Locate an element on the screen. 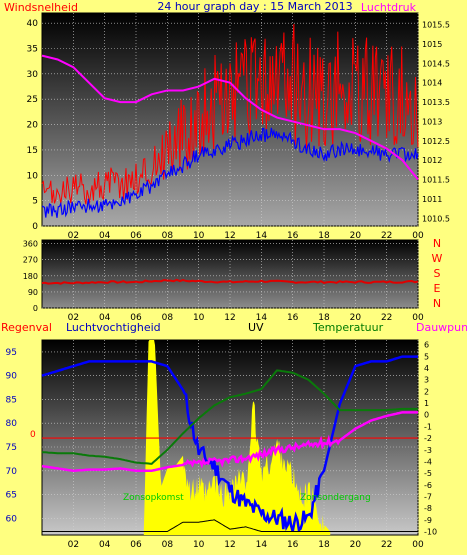 This screenshot has height=555, width=467. wind-direction-line is located at coordinates (230, 281).